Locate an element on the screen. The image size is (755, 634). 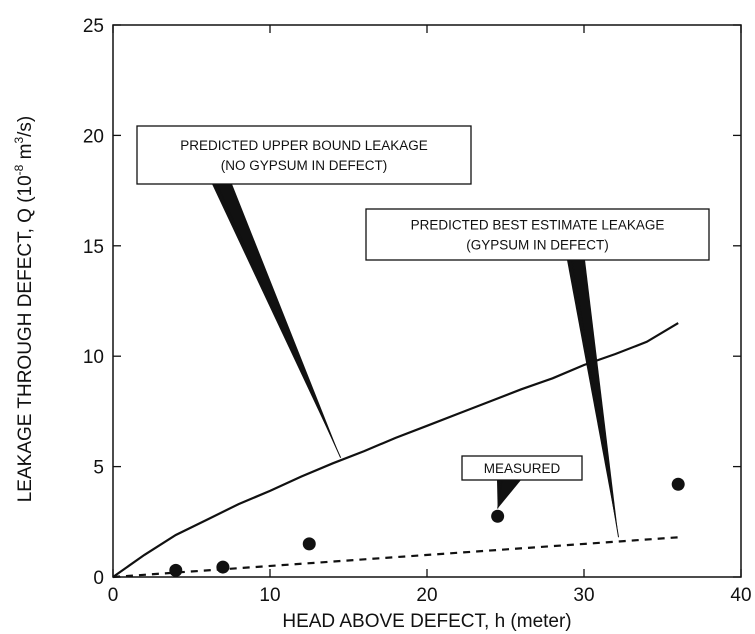
annotation-best-estimate-text: PREDICTED BEST ESTIMATE LEAKAGE is located at coordinates (538, 225).